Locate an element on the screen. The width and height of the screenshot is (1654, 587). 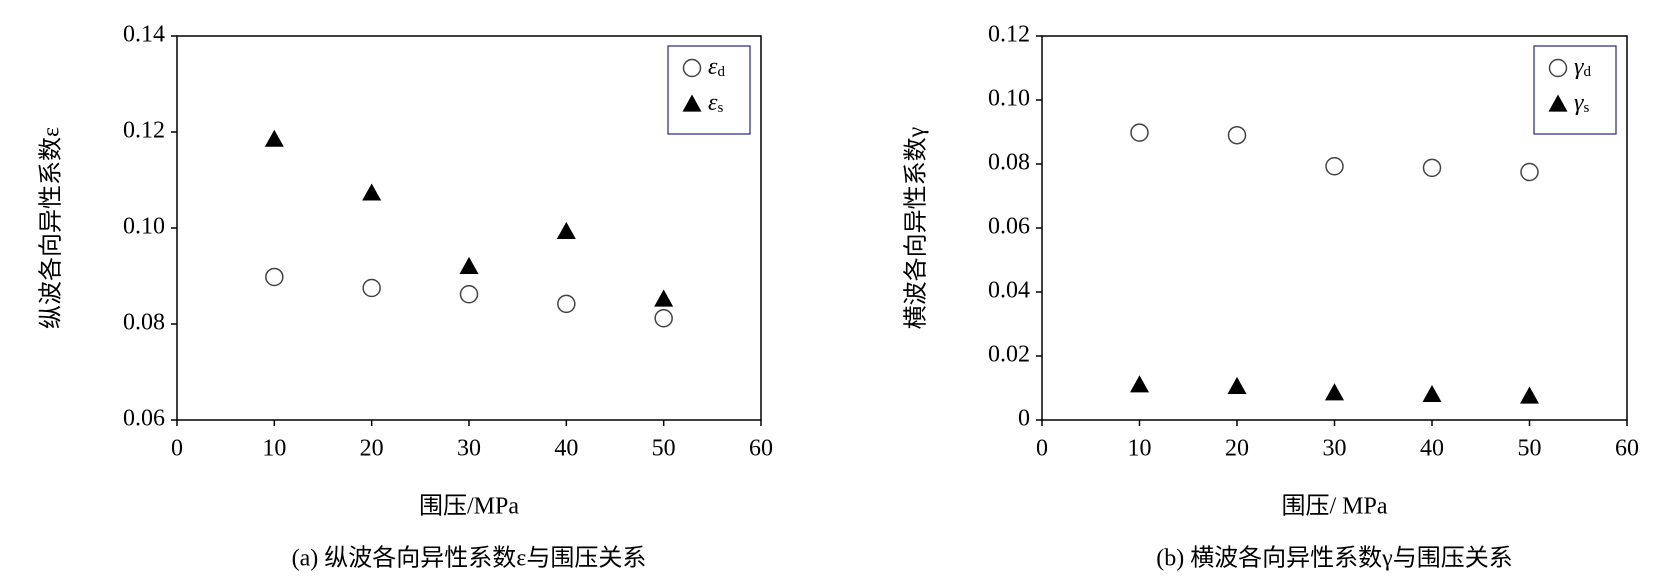
y-tick-label: 0 is located at coordinates (1024, 419).